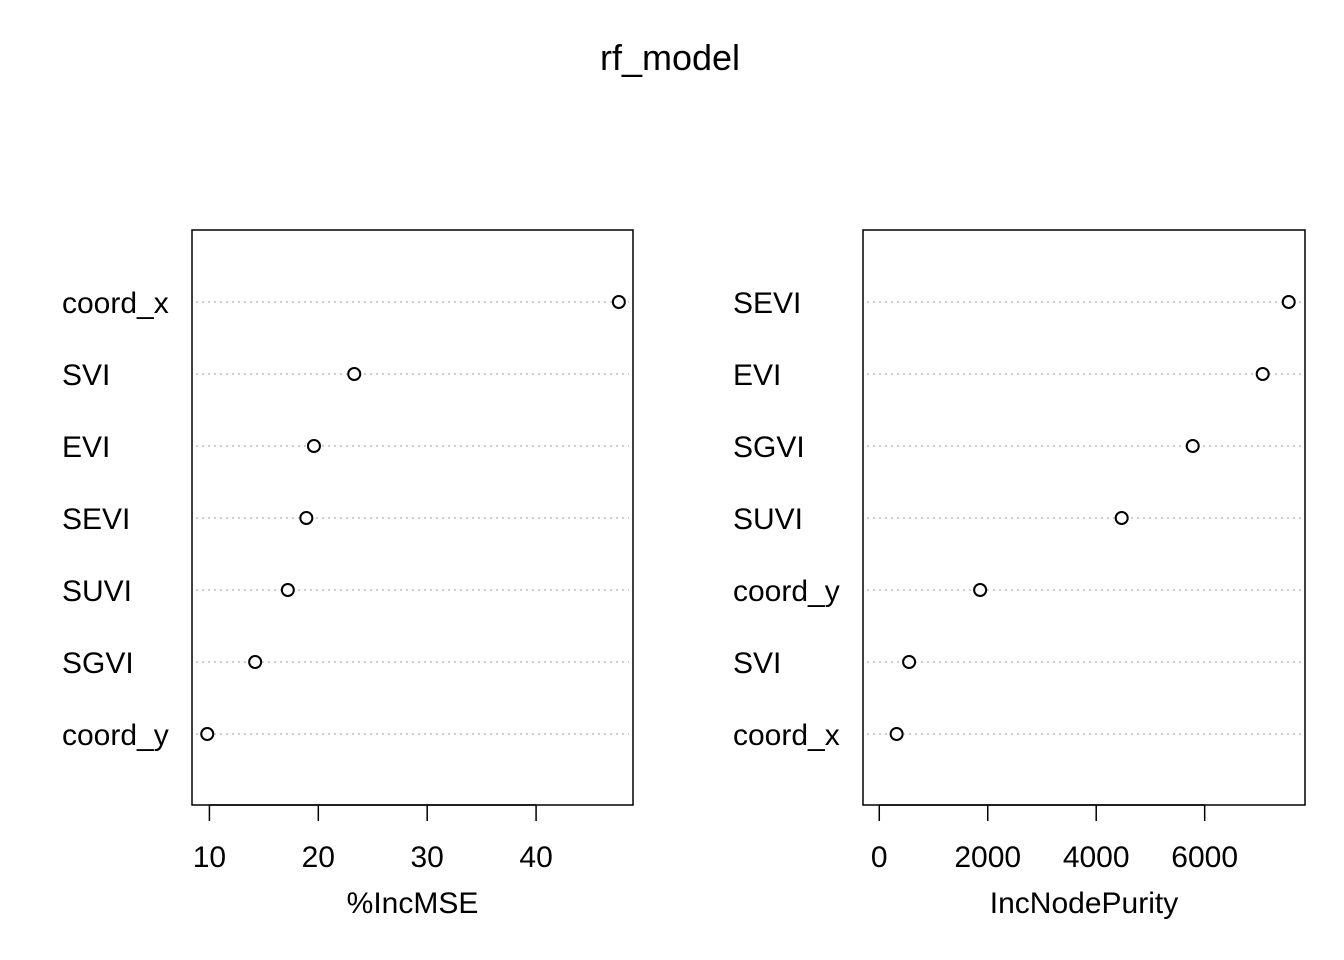 The image size is (1344, 960). Describe the element at coordinates (879, 857) in the screenshot. I see `x-tick-label: 0` at that location.